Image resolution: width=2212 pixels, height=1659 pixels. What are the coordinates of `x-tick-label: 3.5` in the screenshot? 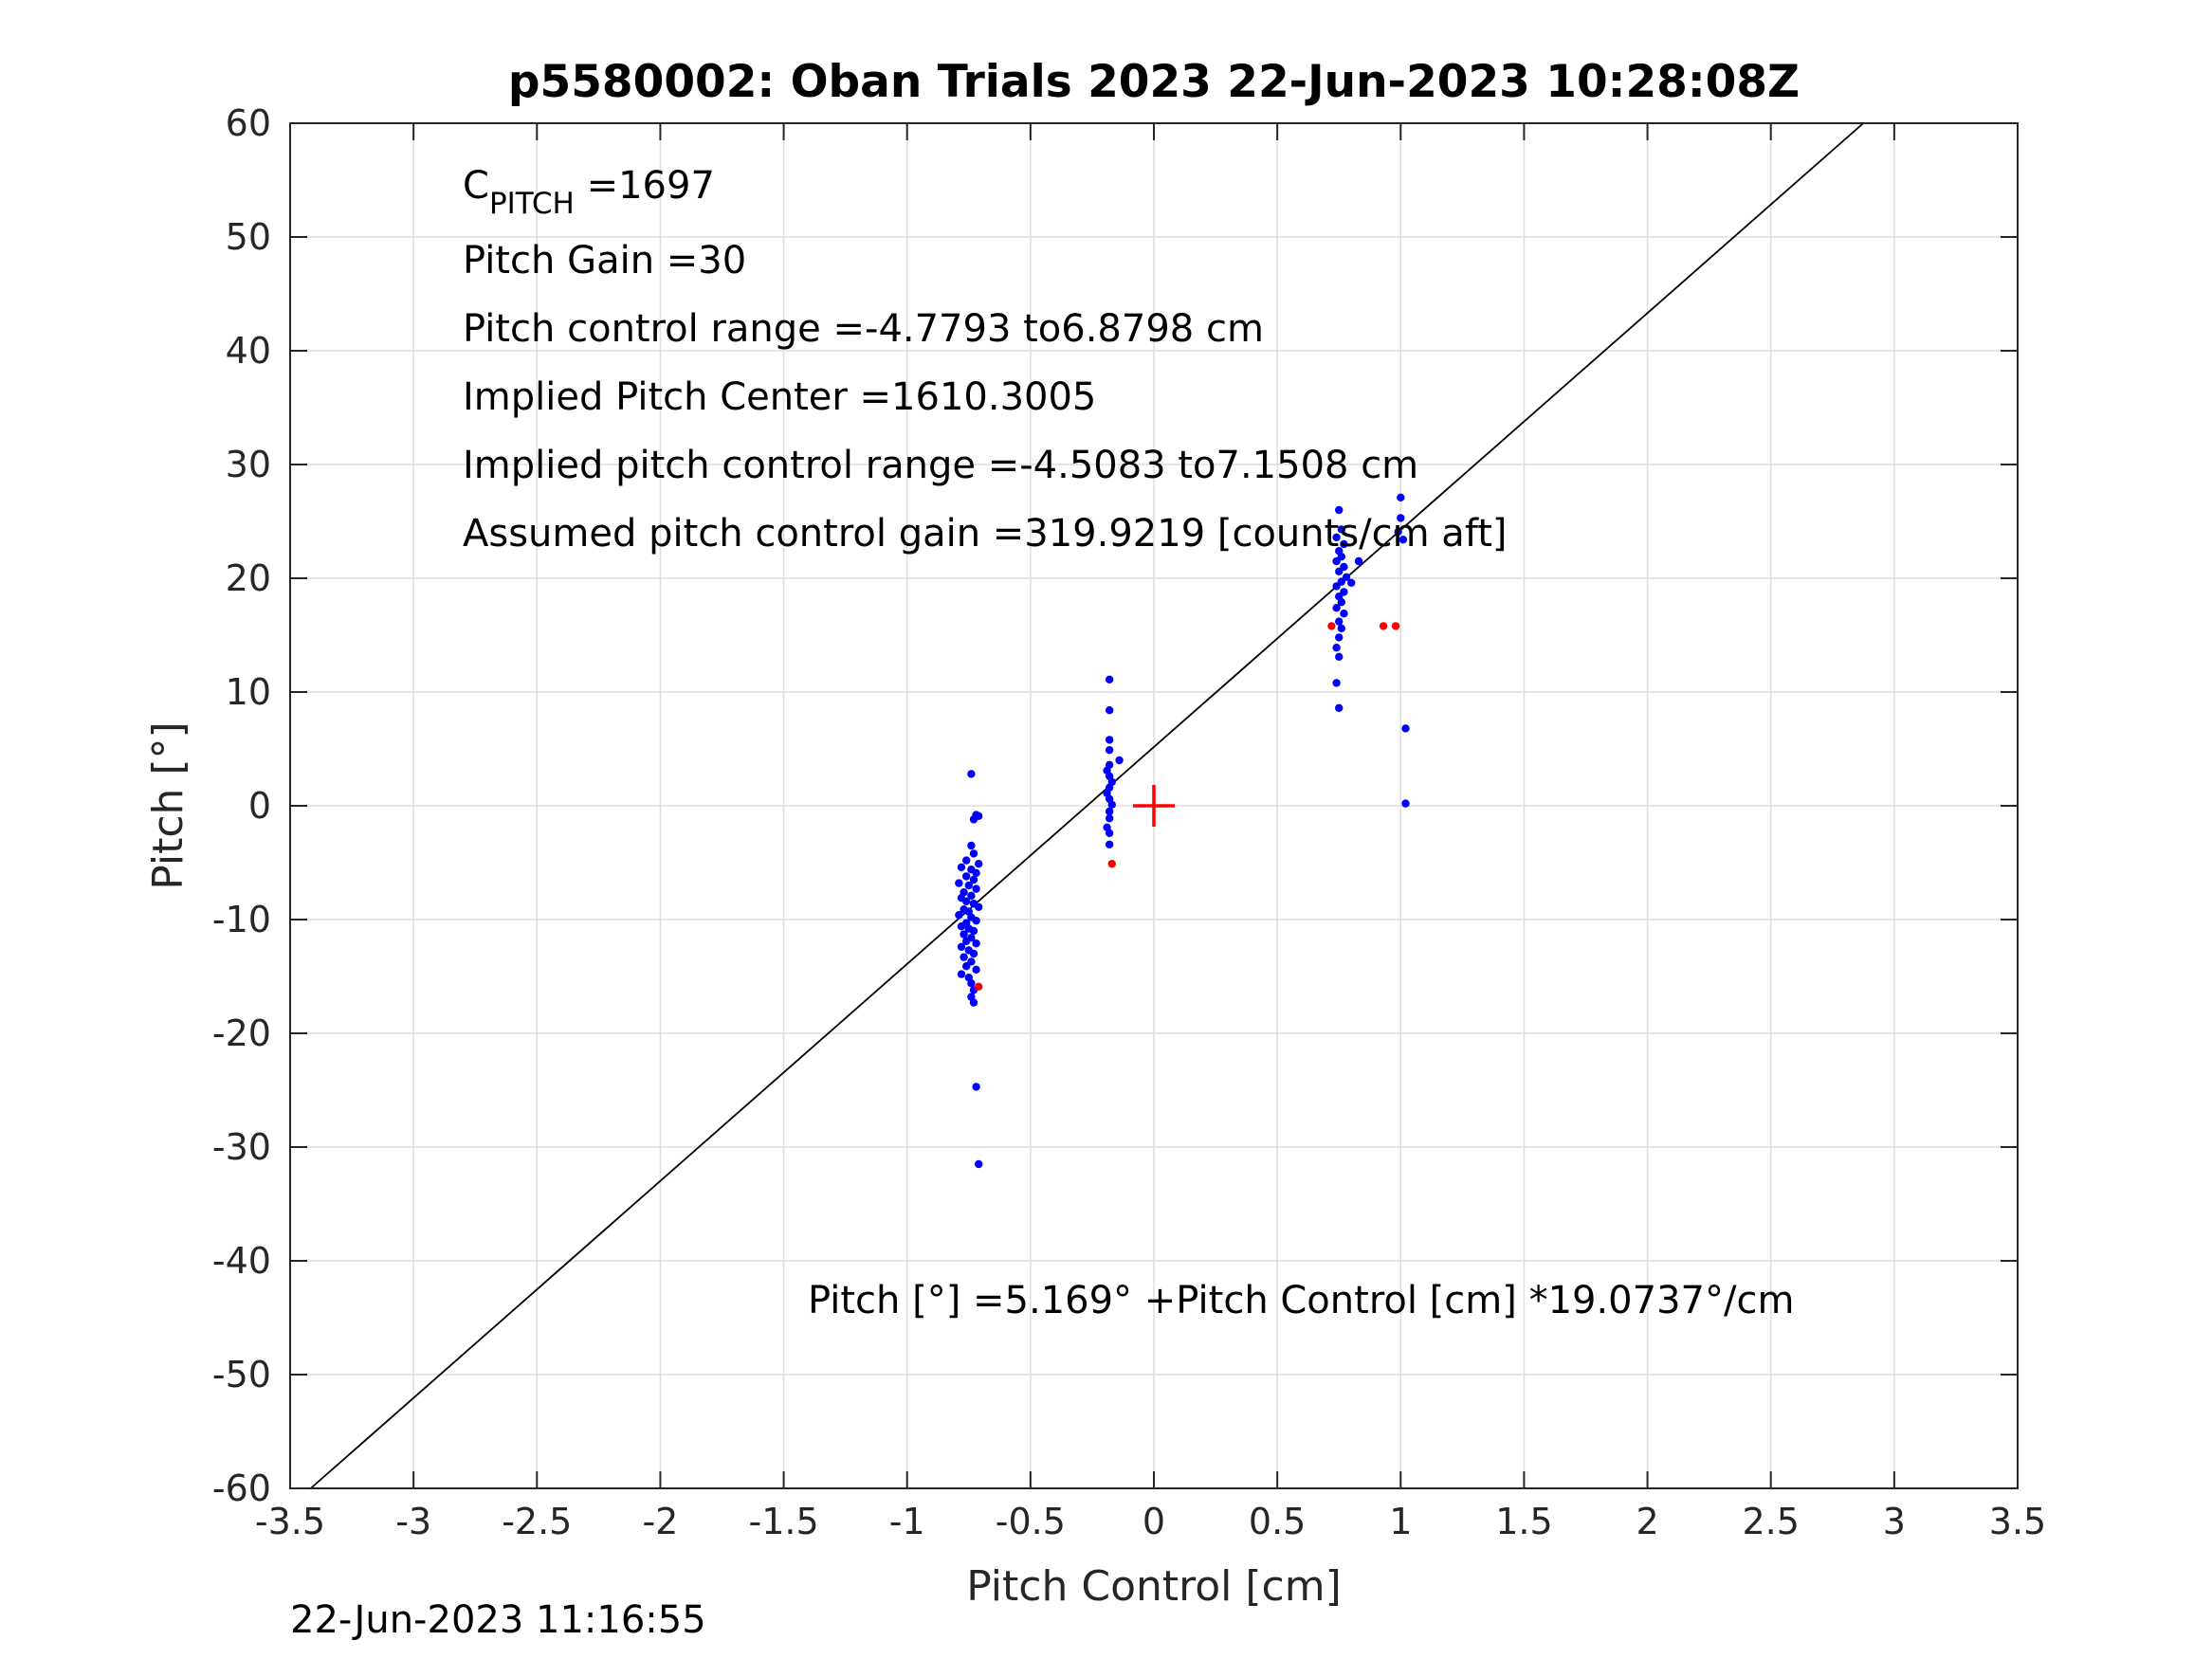 It's located at (2017, 1521).